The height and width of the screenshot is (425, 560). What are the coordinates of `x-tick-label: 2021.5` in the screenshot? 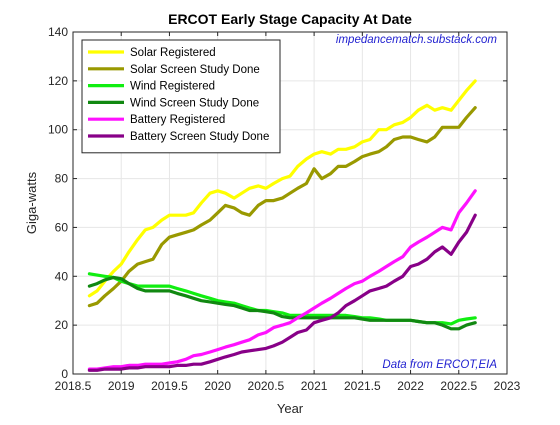 It's located at (362, 386).